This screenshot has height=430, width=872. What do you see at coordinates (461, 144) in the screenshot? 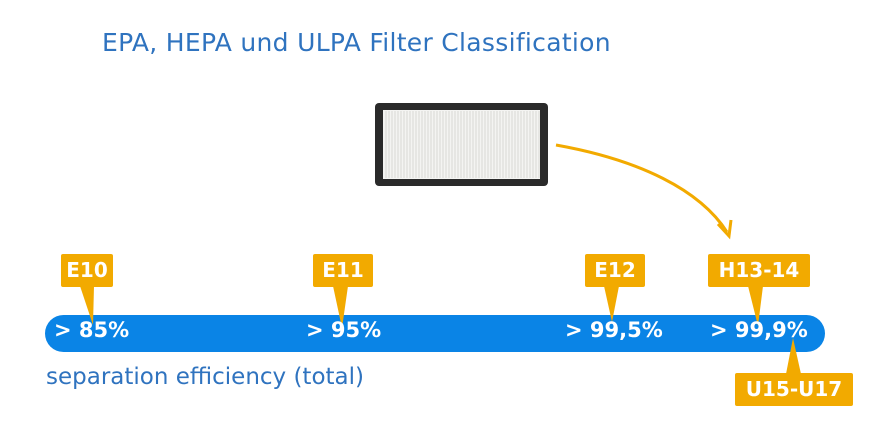
I see `hepa-filter-image` at bounding box center [461, 144].